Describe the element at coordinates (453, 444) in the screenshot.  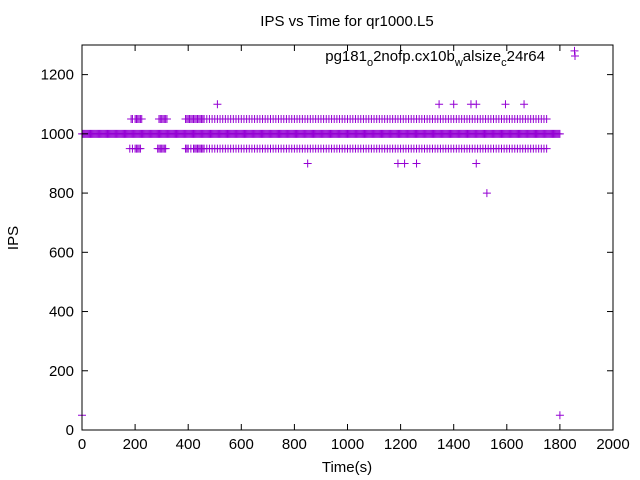
I see `x-tick-label: 1400` at that location.